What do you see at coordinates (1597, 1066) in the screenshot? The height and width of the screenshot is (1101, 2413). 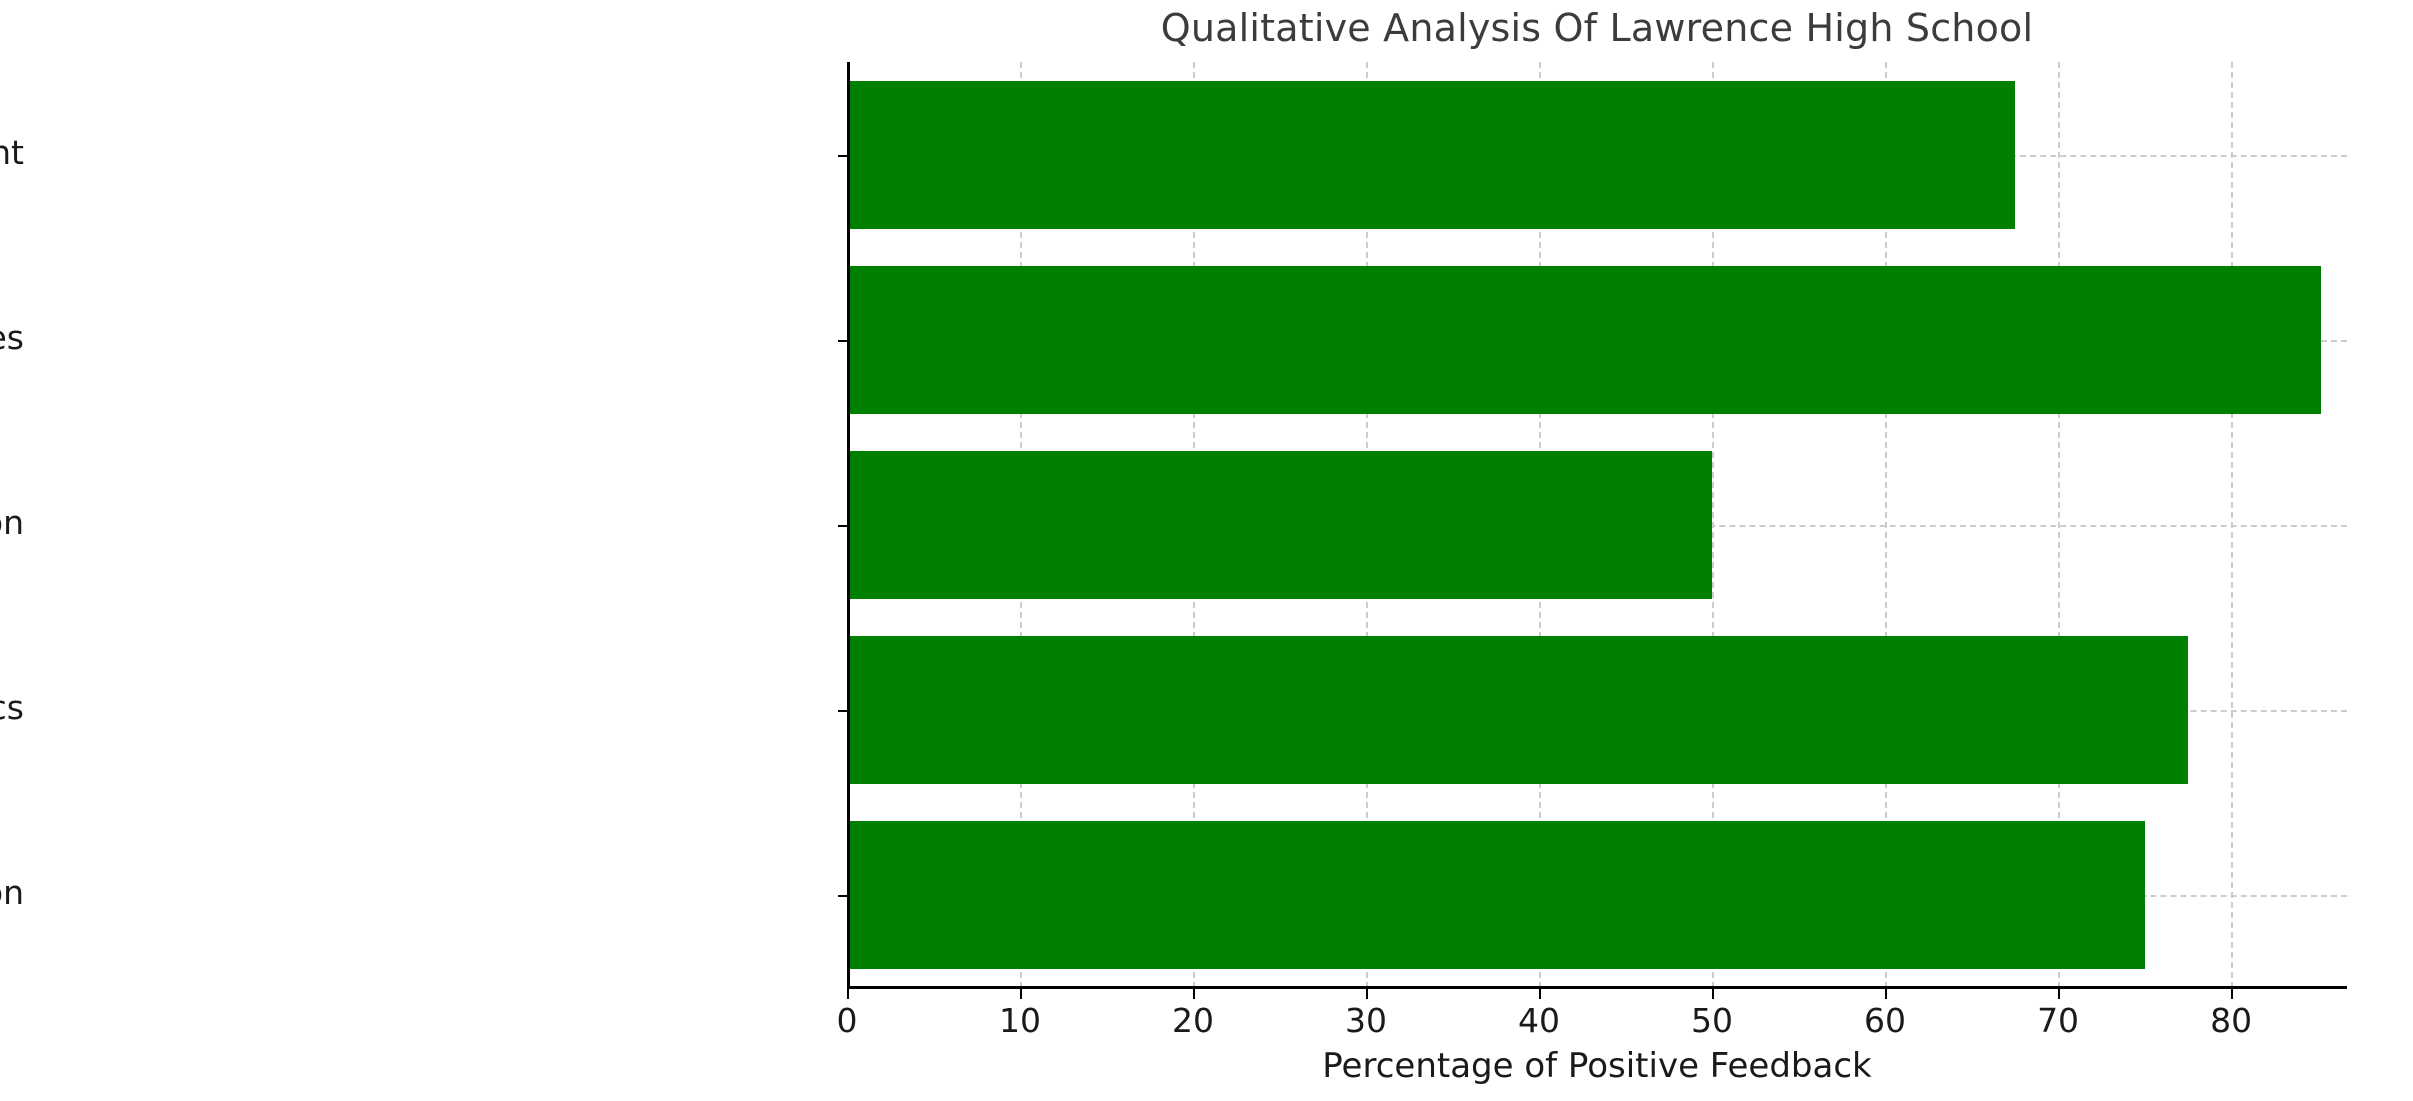 I see `x-axis-label: Percentage of Positive Feedback` at bounding box center [1597, 1066].